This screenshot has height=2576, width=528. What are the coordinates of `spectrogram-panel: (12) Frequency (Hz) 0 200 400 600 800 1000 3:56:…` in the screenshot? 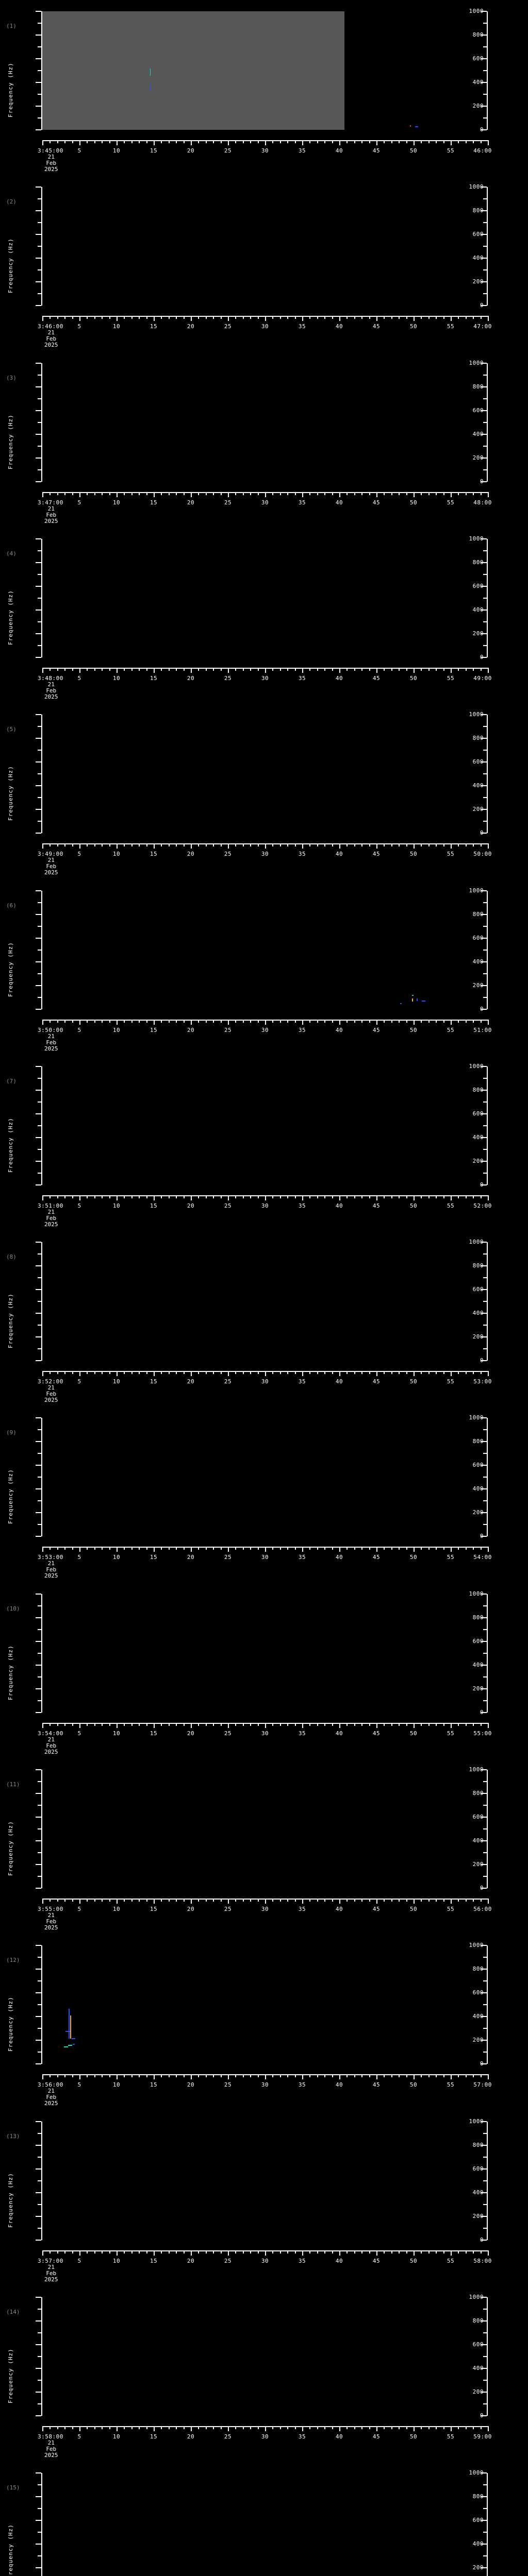 It's located at (264, 2022).